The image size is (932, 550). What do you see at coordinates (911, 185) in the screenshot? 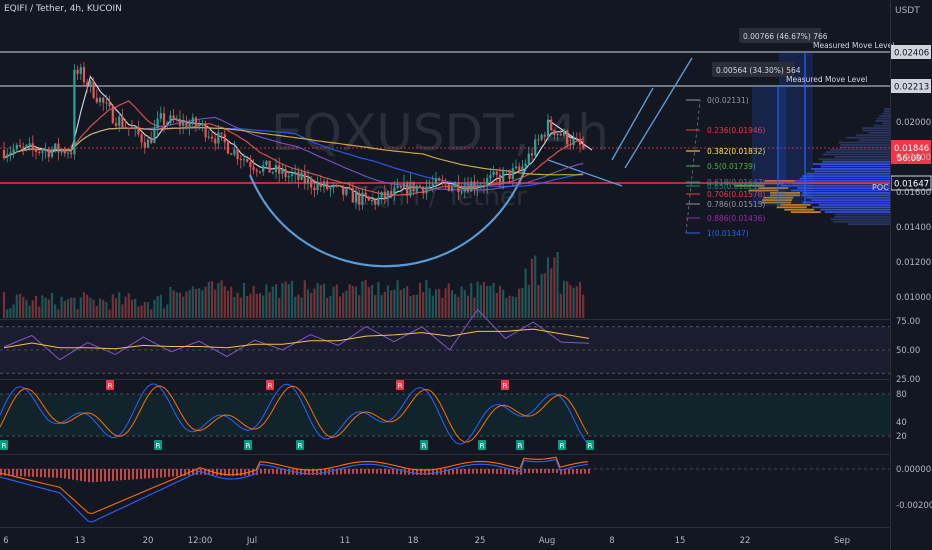
I see `price-level-label: 0.01647` at bounding box center [911, 185].